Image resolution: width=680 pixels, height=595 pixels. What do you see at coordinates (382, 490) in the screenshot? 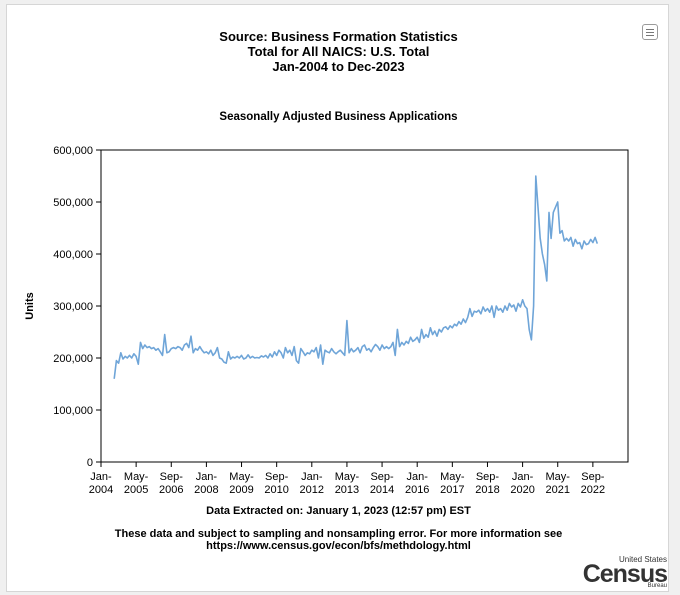
I see `x-tick-label-year: 2014` at bounding box center [382, 490].